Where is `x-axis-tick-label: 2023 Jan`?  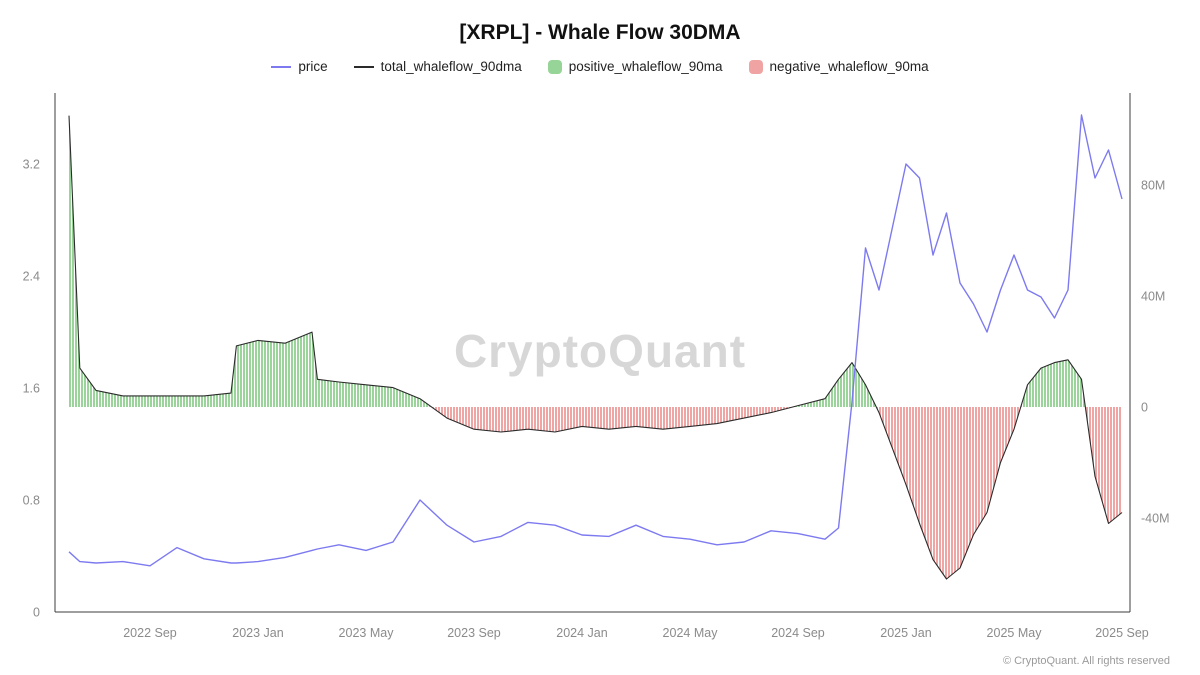 x-axis-tick-label: 2023 Jan is located at coordinates (257, 633).